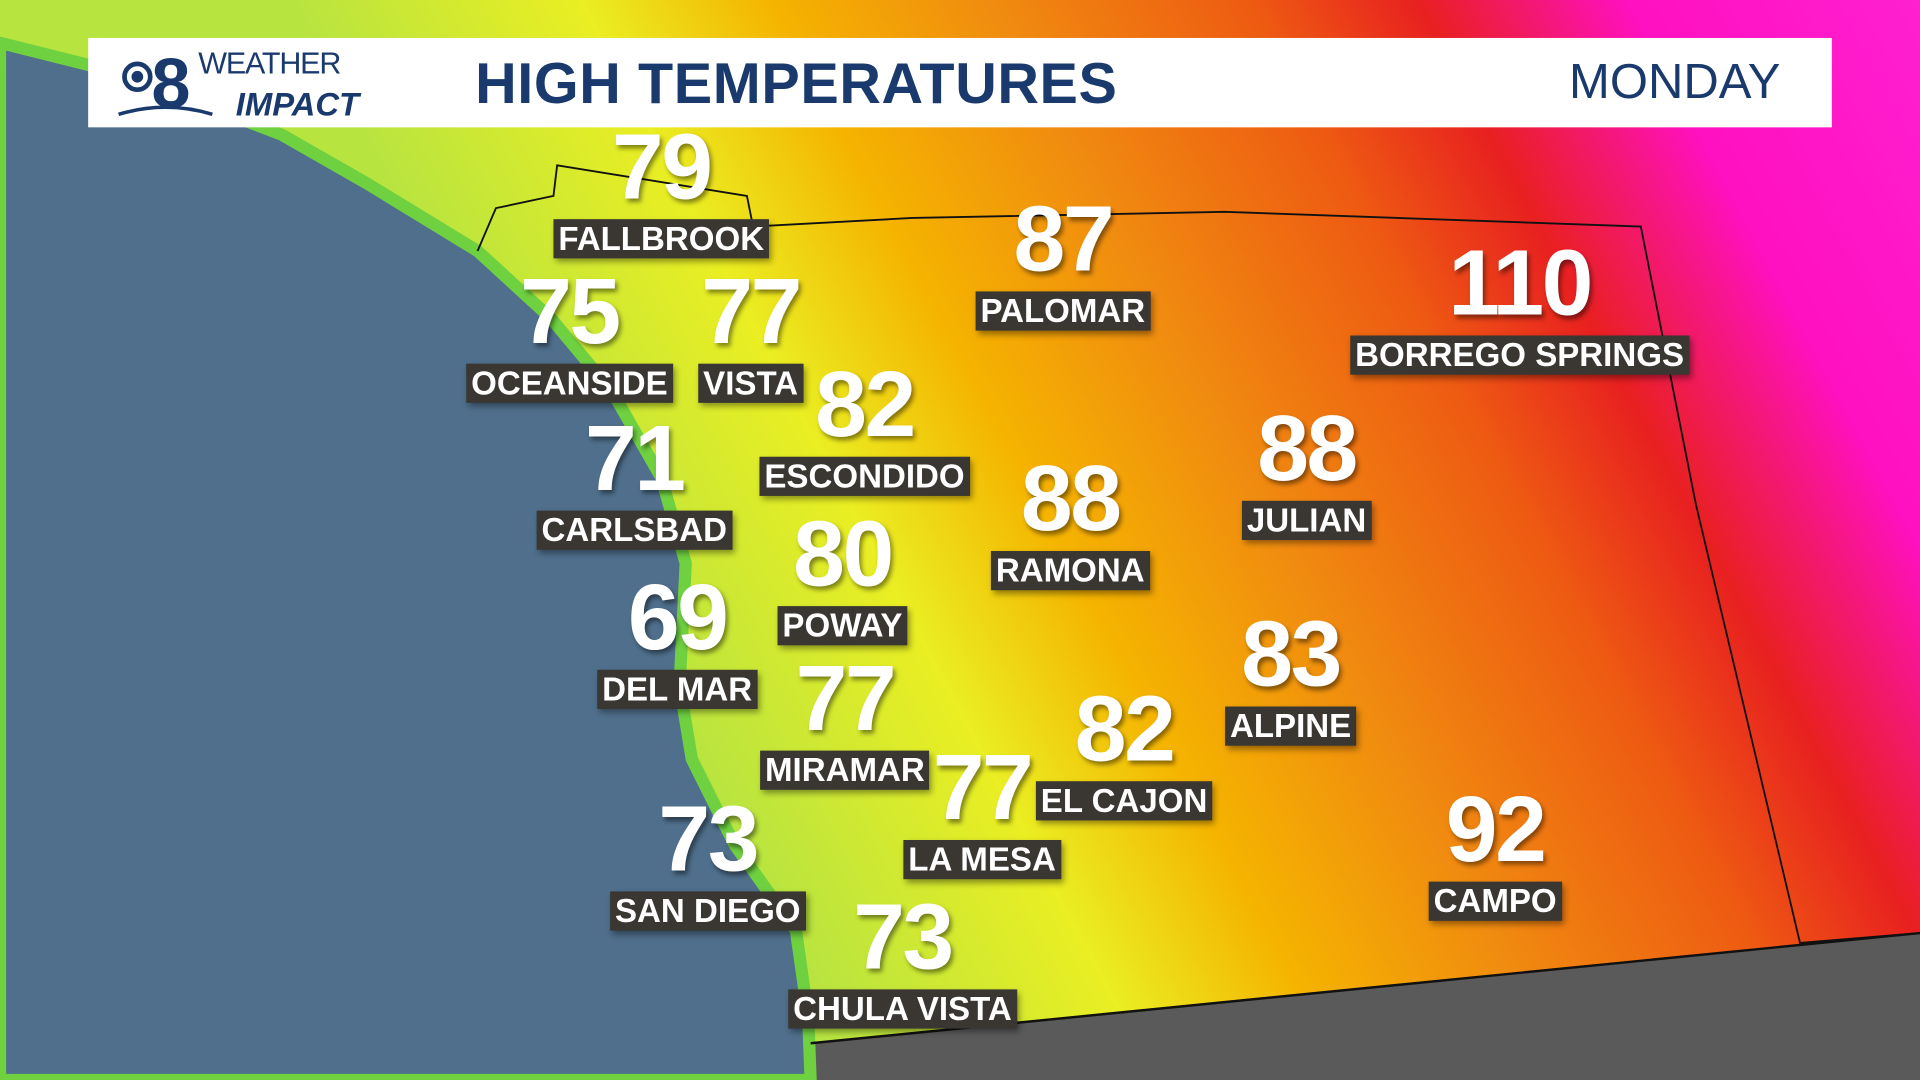 The width and height of the screenshot is (1920, 1080). What do you see at coordinates (1063, 311) in the screenshot?
I see `city-label: PALOMAR` at bounding box center [1063, 311].